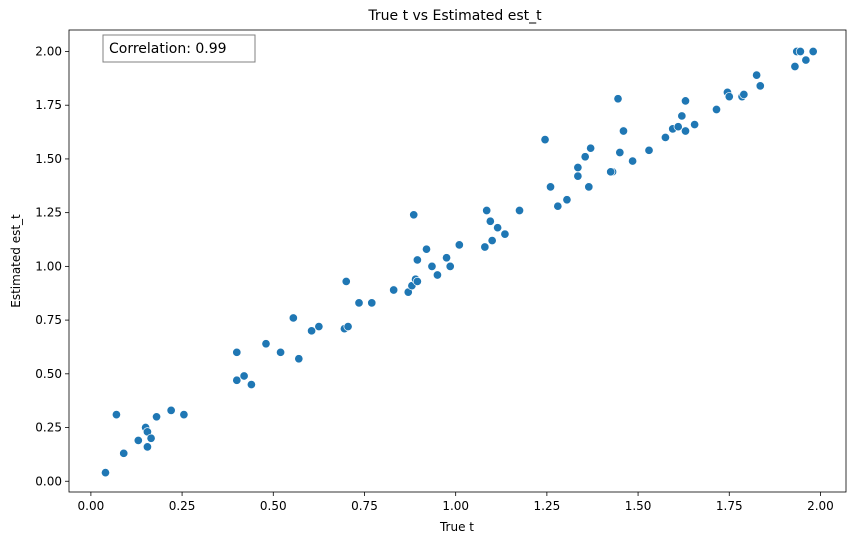 This screenshot has height=545, width=855. I want to click on y-tick-label: 1.00, so click(48, 266).